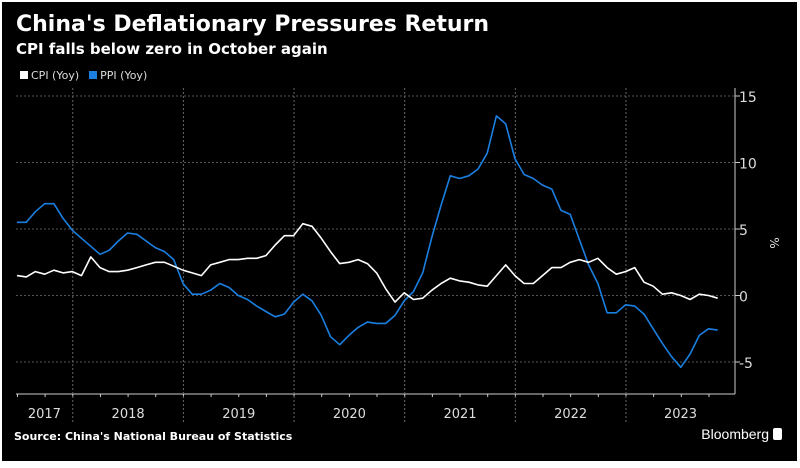 The width and height of the screenshot is (800, 468). I want to click on y-tick-label: 15, so click(748, 98).